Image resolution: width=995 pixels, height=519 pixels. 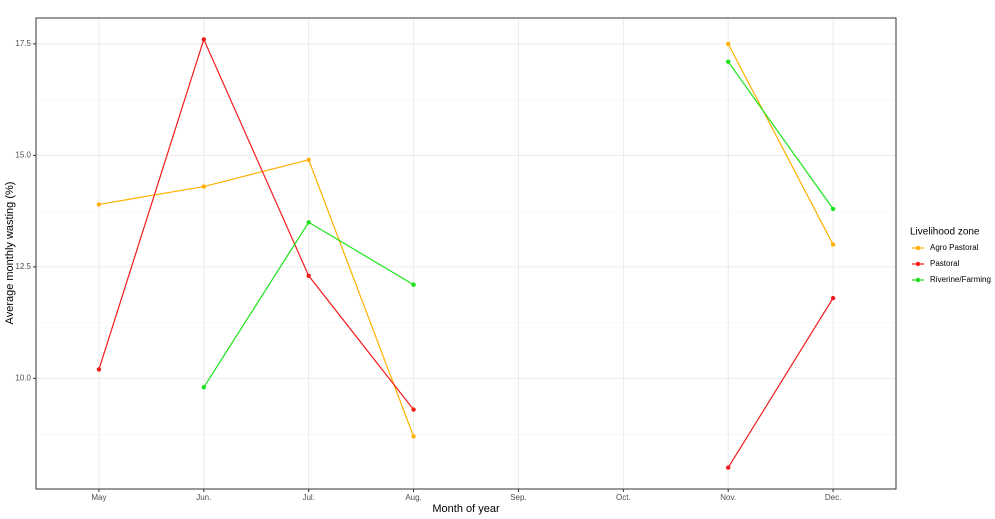 I want to click on x-tick-label: Oct., so click(x=623, y=497).